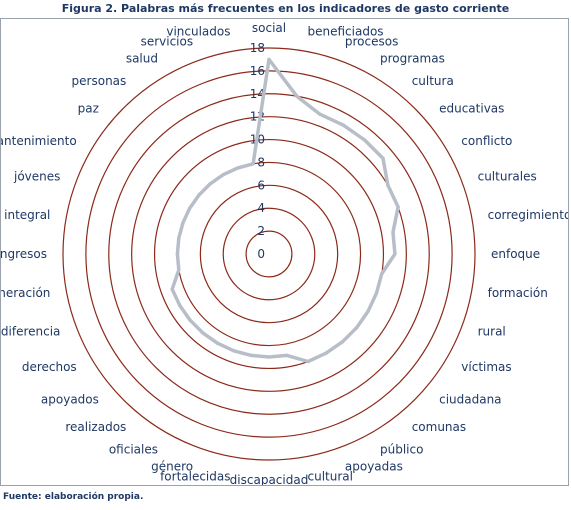  I want to click on tick-label-4: 4, so click(261, 208).